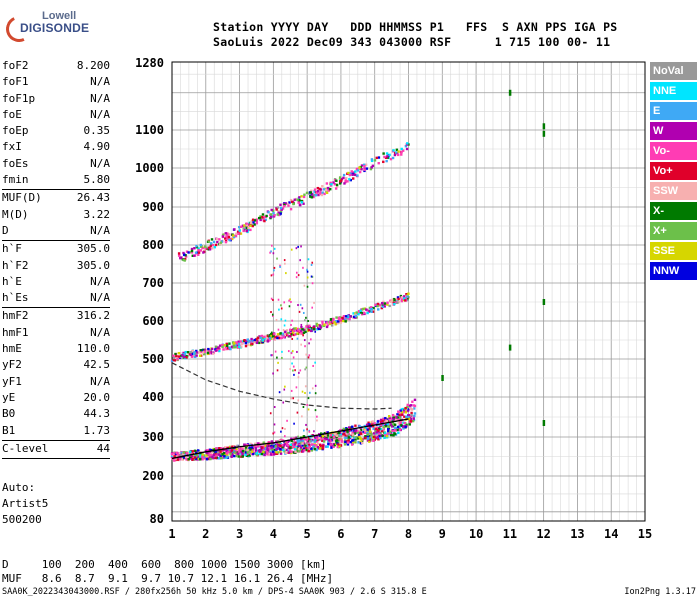 This screenshot has height=600, width=700. What do you see at coordinates (56, 308) in the screenshot?
I see `param-separator` at bounding box center [56, 308].